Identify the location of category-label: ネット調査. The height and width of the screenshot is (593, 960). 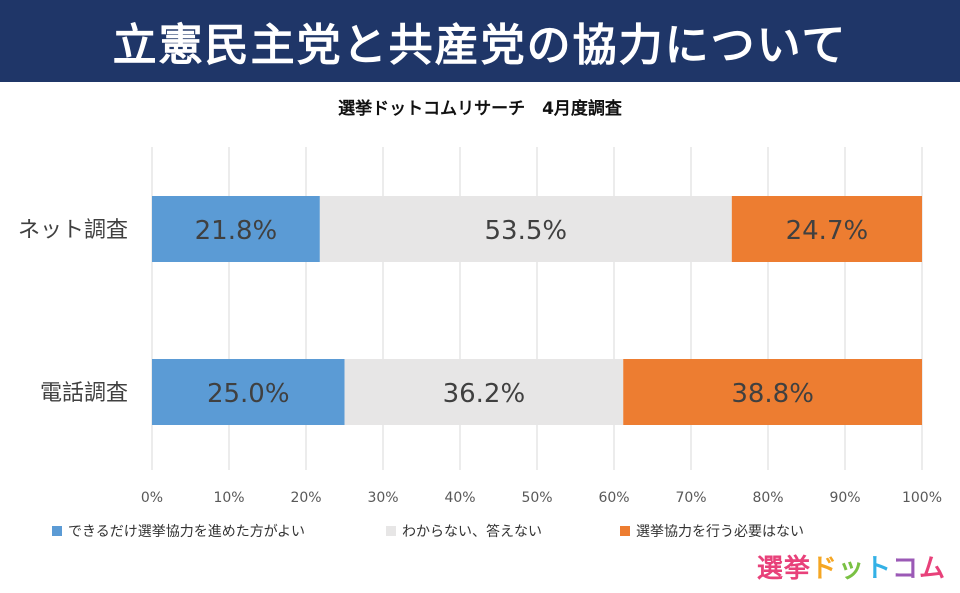
(73, 230).